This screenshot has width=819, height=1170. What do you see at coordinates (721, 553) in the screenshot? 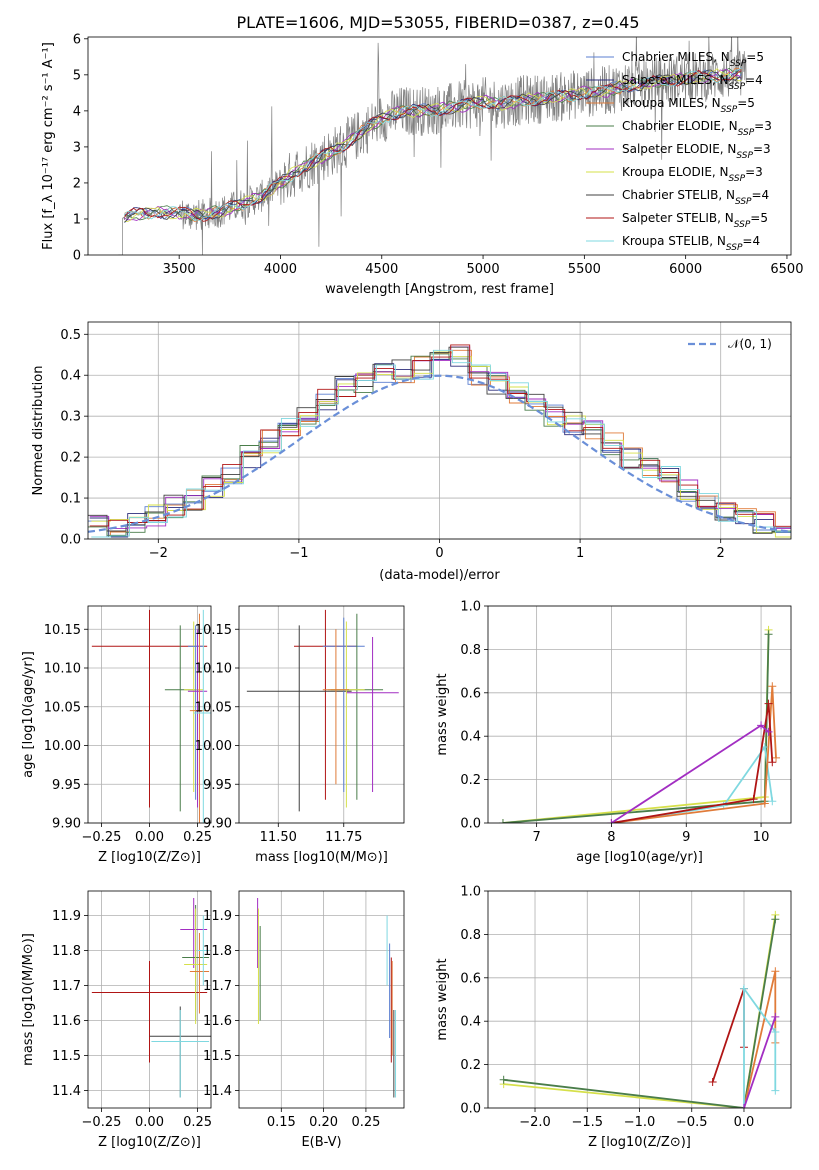
I see `x-tick-label: 2` at bounding box center [721, 553].